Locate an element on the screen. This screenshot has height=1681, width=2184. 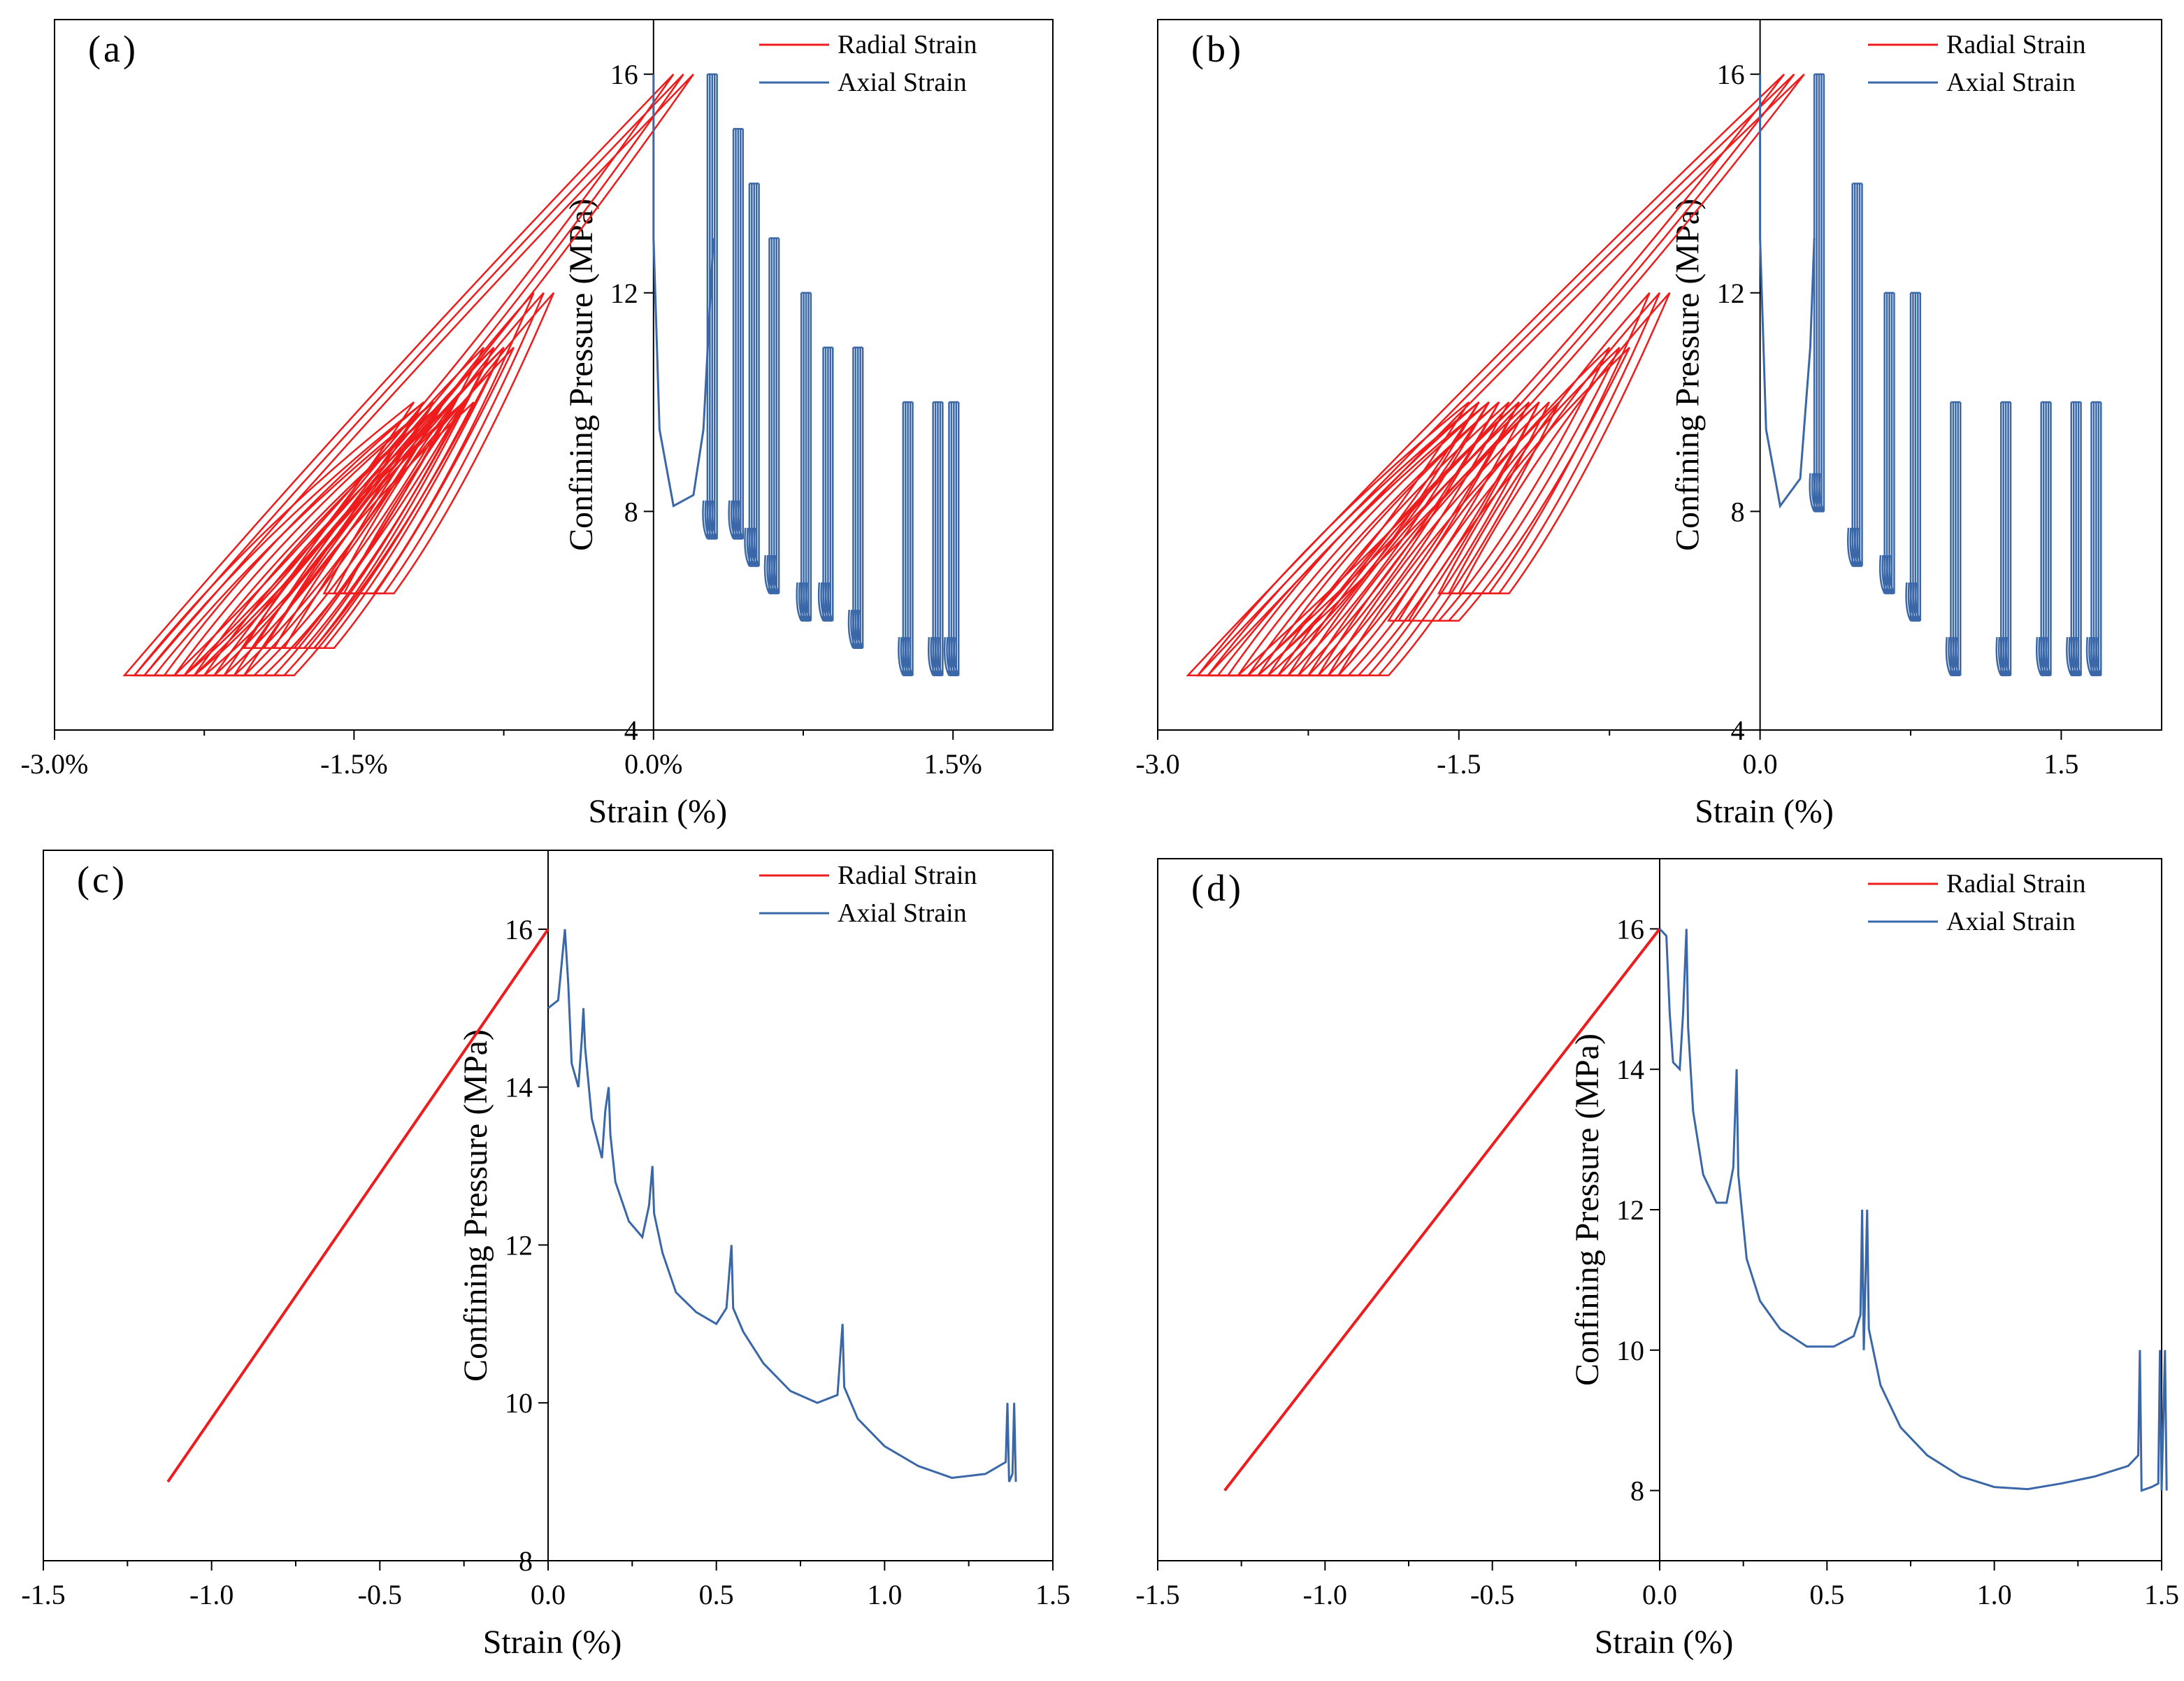
panel-label: (a) is located at coordinates (113, 49).